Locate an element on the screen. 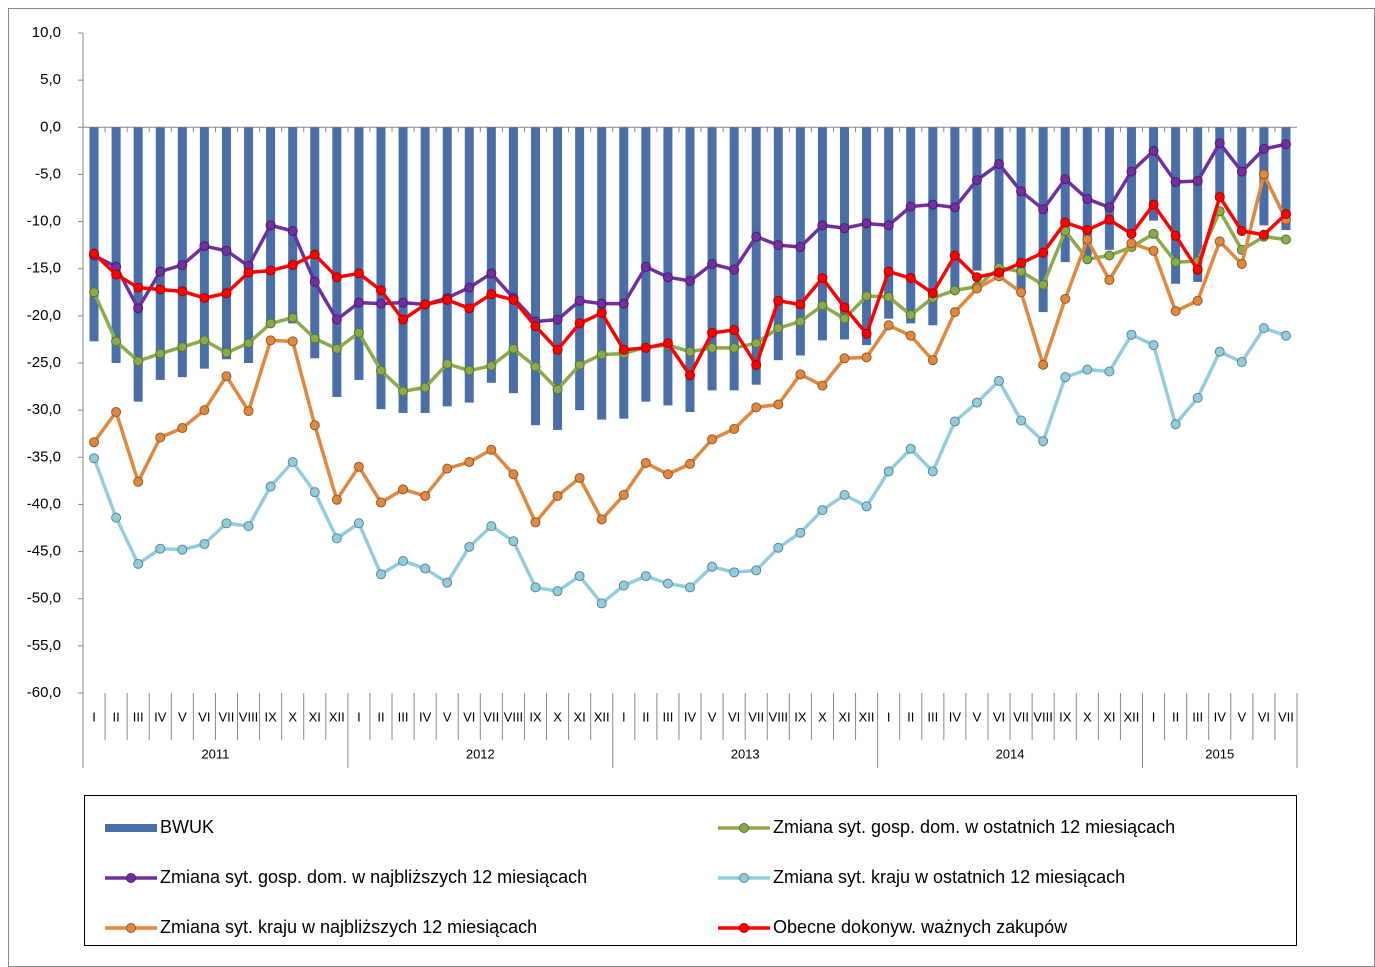 The image size is (1375, 967). x-tick-label: IV is located at coordinates (690, 716).